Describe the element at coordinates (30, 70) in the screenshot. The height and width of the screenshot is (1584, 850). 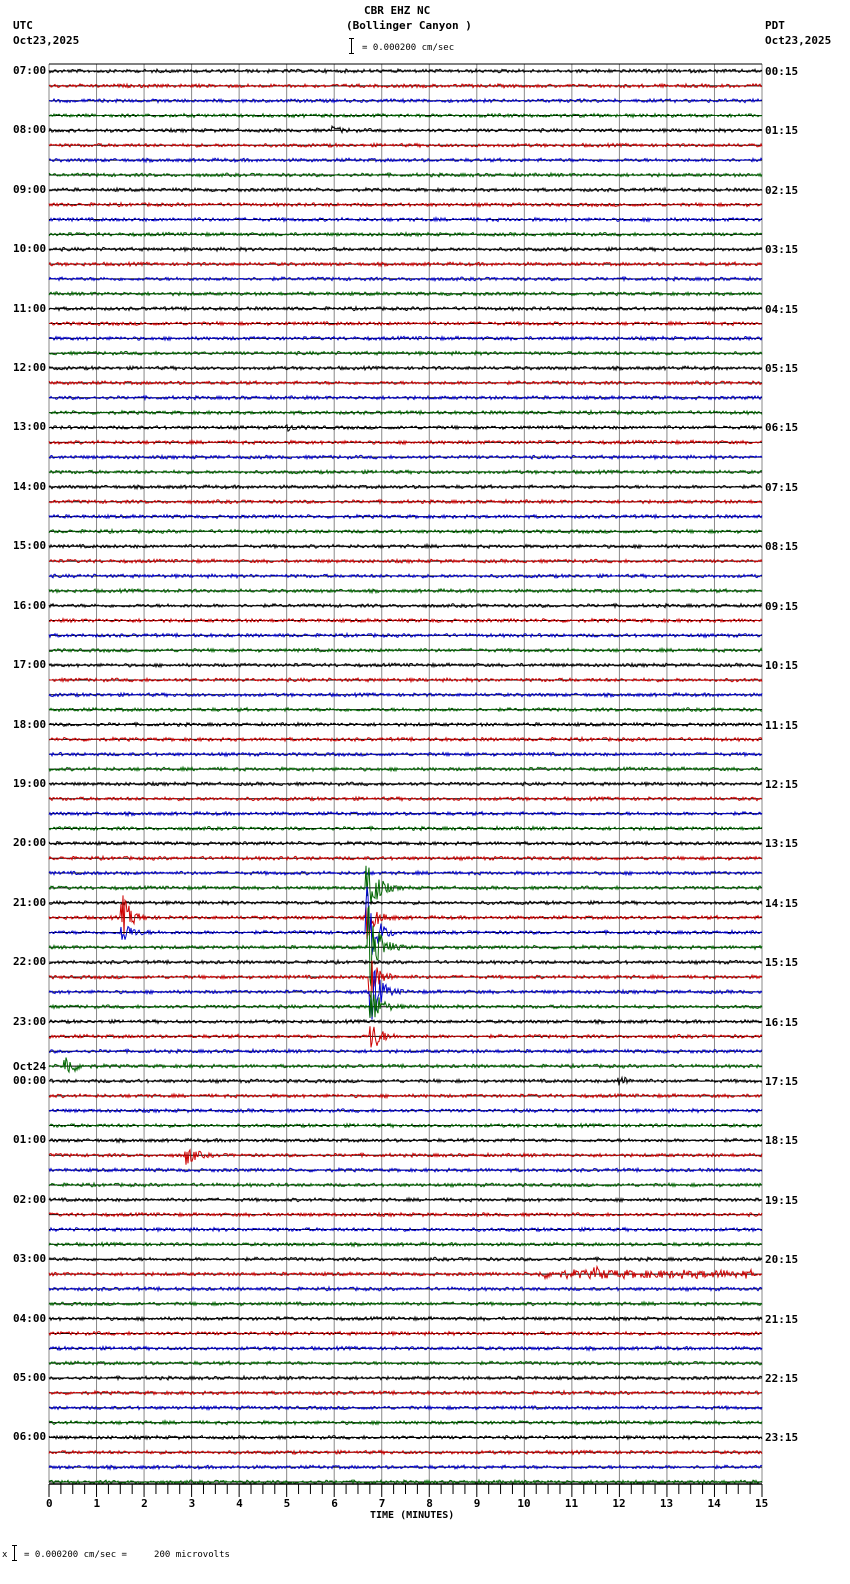
I see `utc-hour-label: 07:00` at that location.